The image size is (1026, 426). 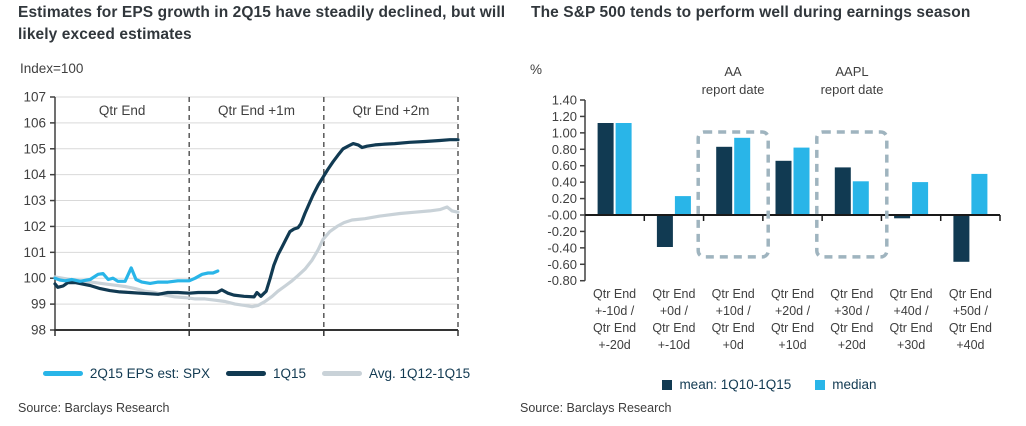 What do you see at coordinates (854, 384) in the screenshot?
I see `legend-label-median: median` at bounding box center [854, 384].